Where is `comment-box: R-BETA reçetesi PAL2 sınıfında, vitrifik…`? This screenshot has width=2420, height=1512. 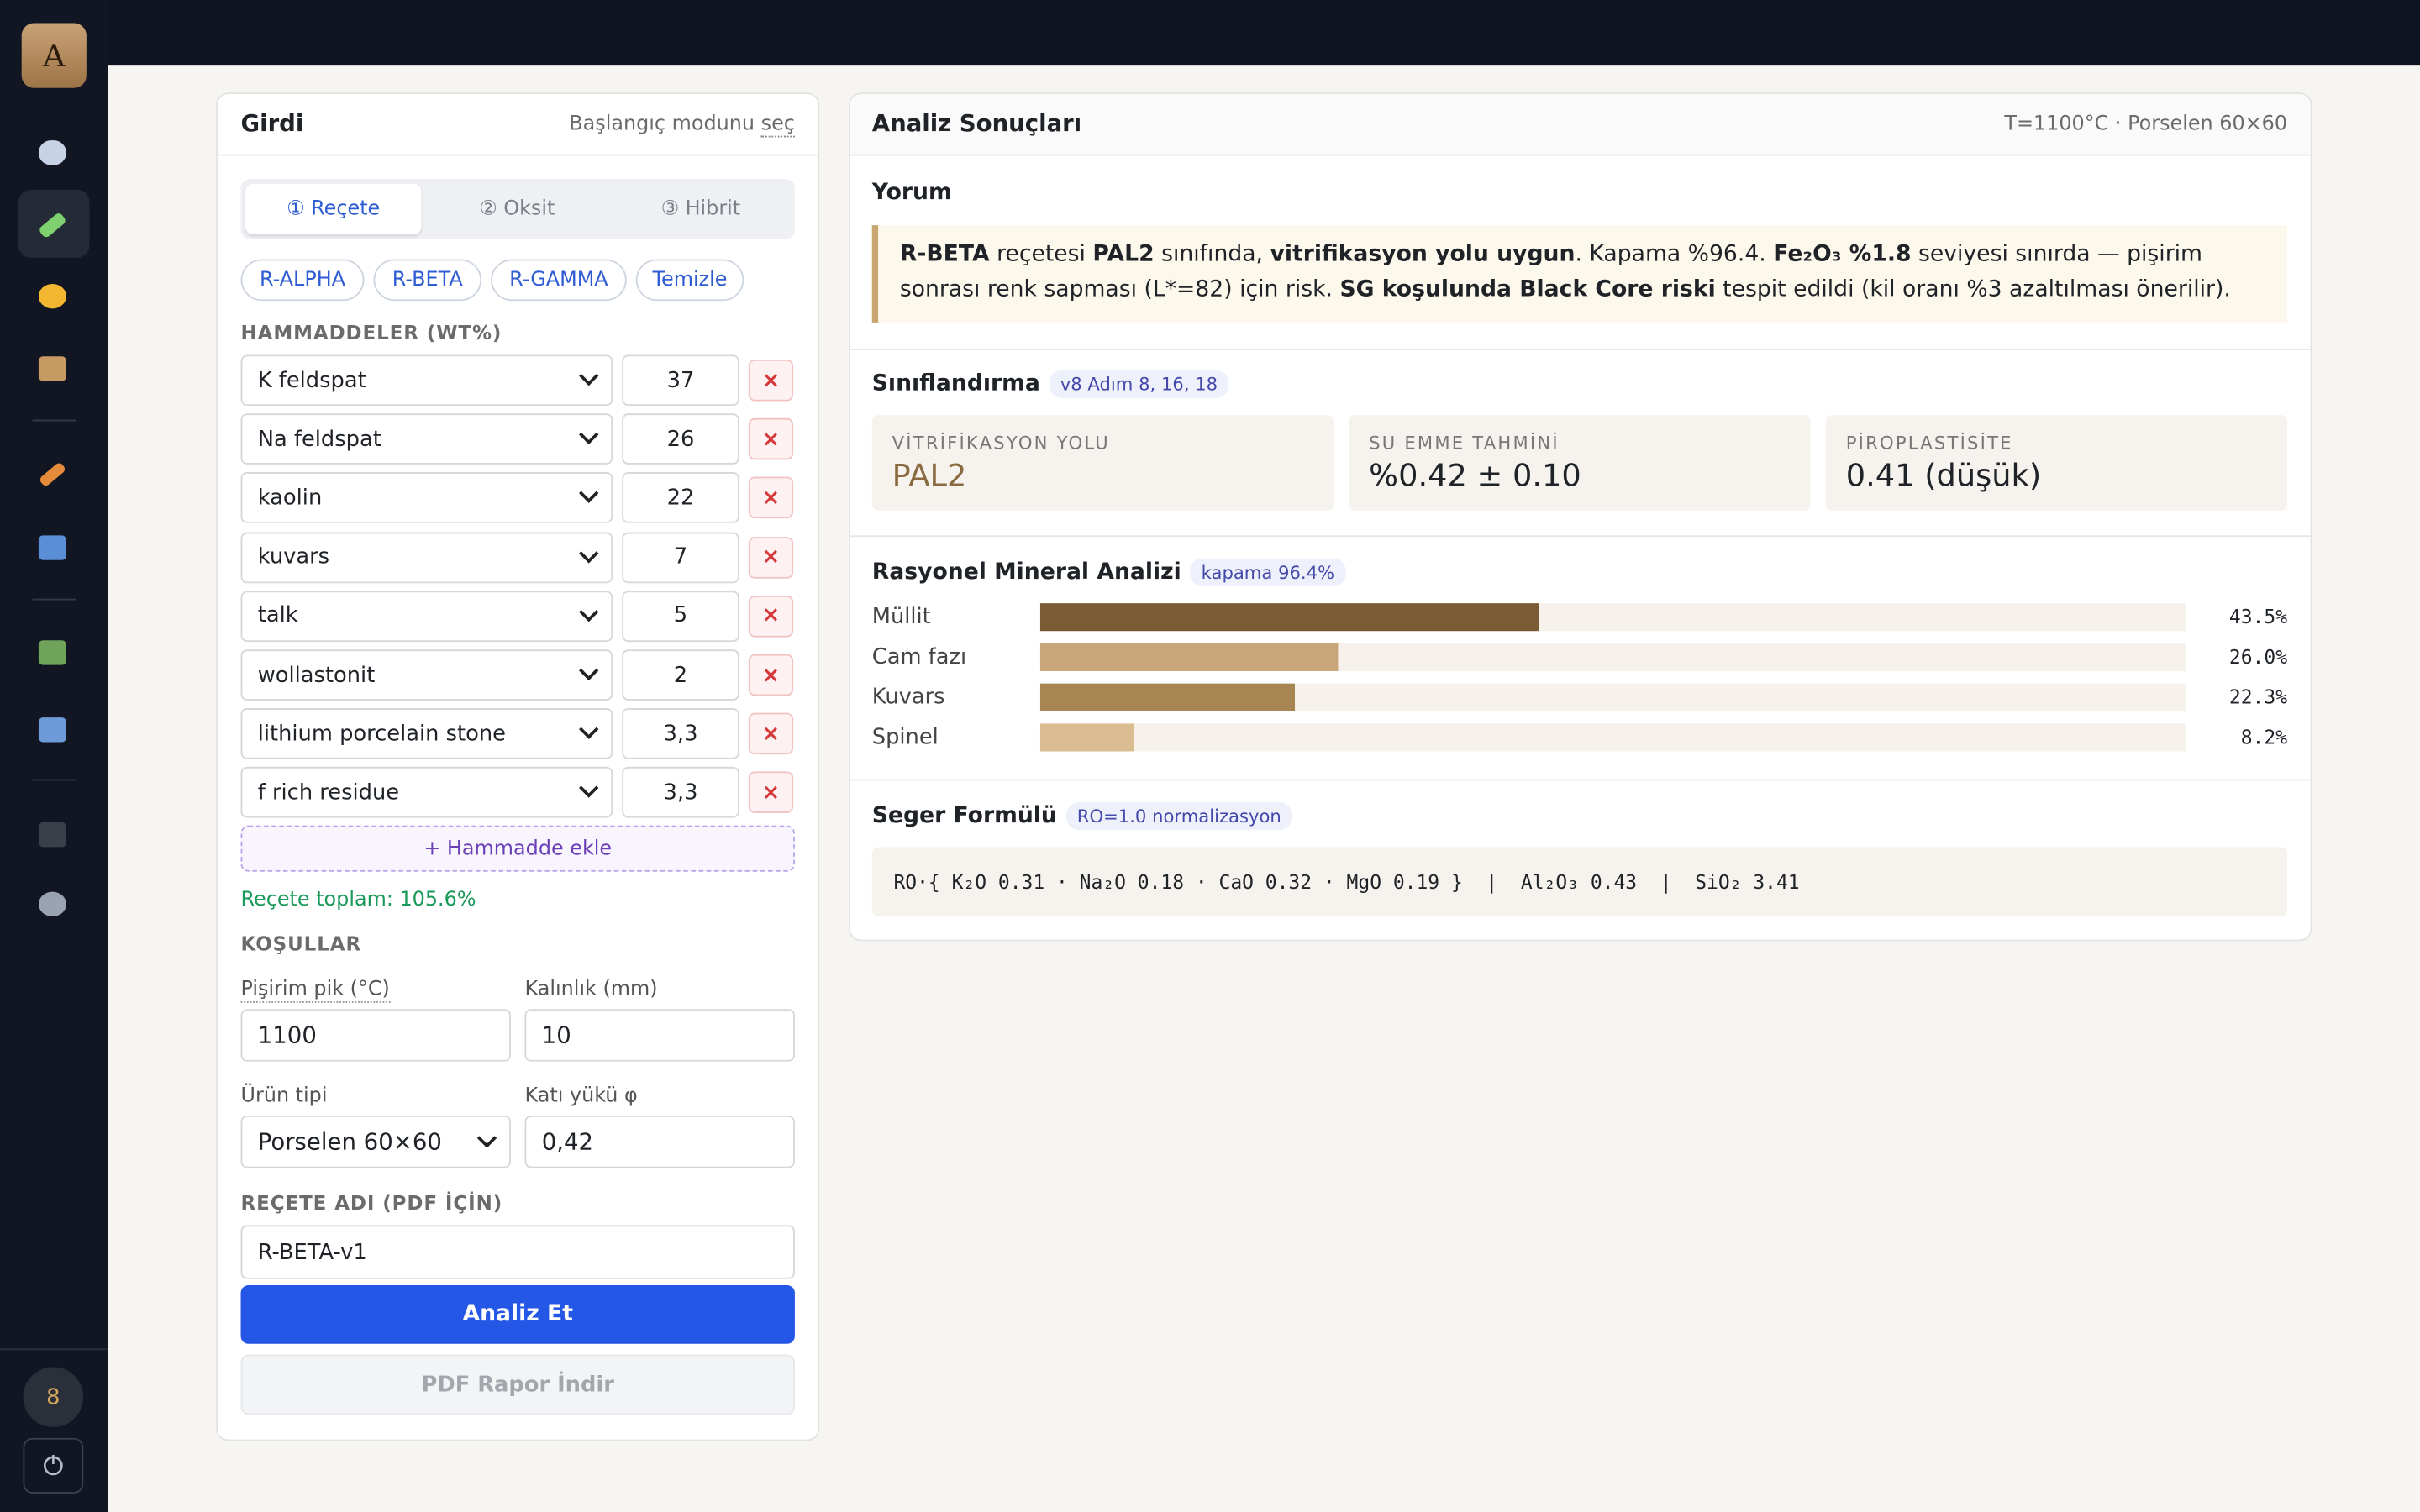
comment-box: R-BETA reçetesi PAL2 sınıfında, vitrifik… is located at coordinates (1579, 274).